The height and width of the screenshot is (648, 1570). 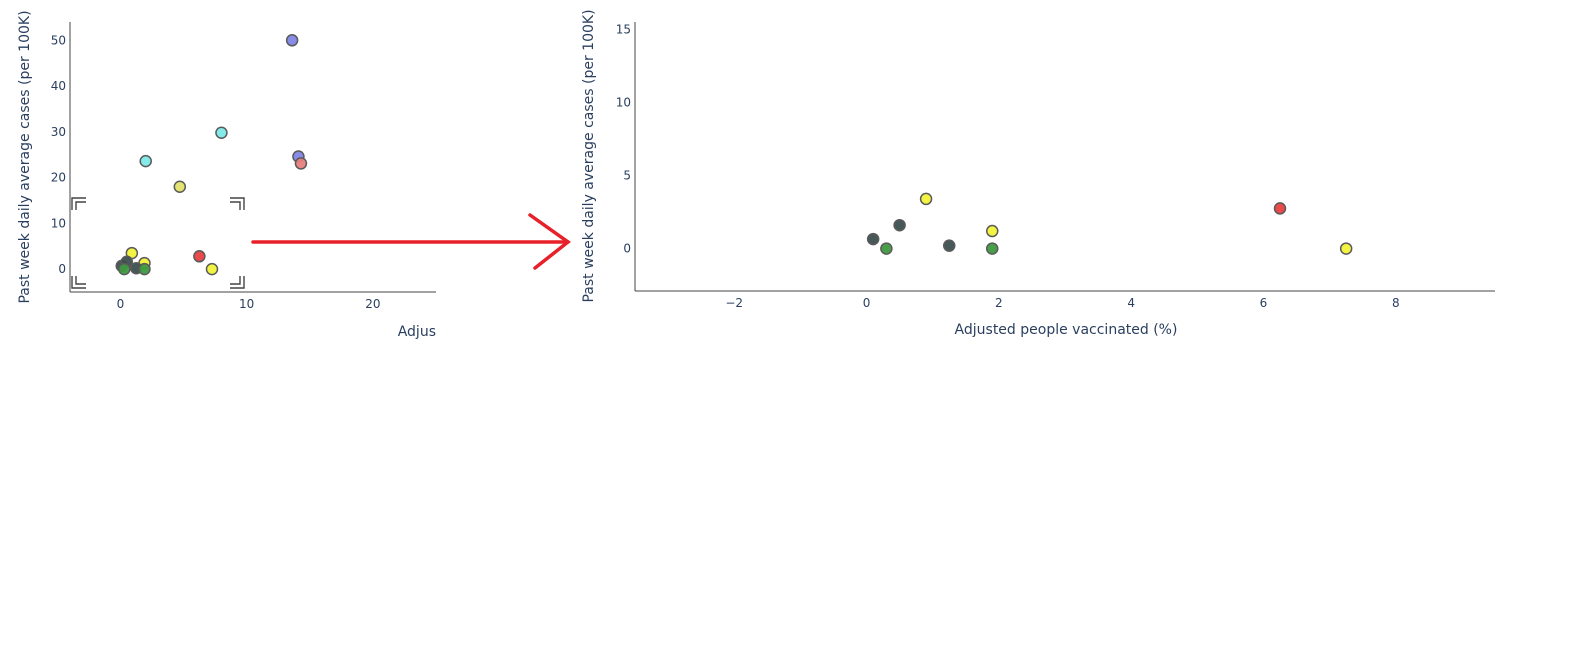 I want to click on bracket-top-right, so click(x=237, y=203).